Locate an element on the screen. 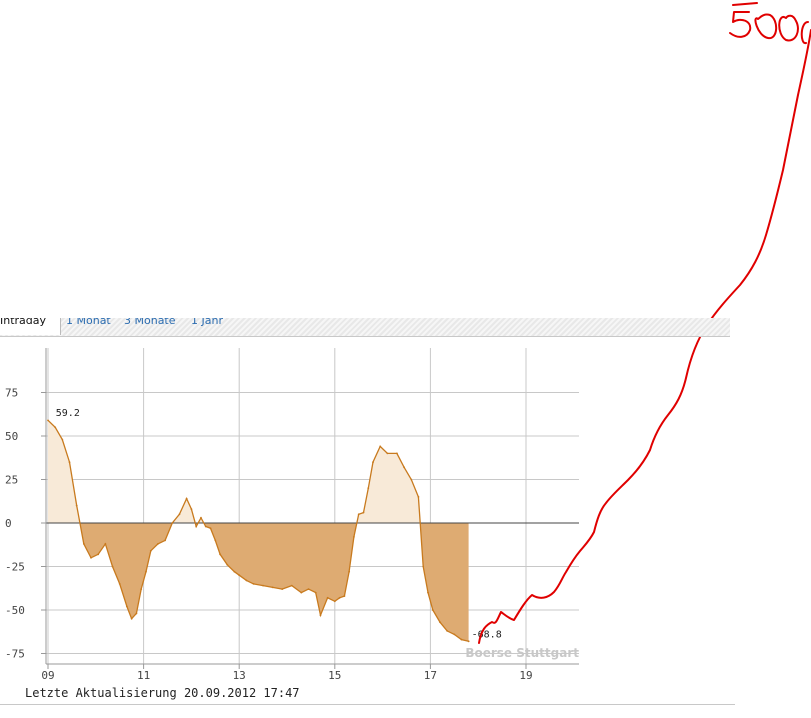  area-positive is located at coordinates (258, 471).